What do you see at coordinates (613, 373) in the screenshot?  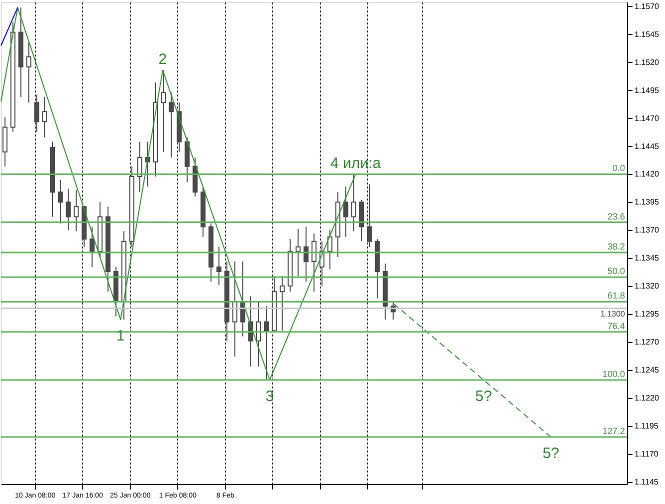 I see `annotation: 100.0` at bounding box center [613, 373].